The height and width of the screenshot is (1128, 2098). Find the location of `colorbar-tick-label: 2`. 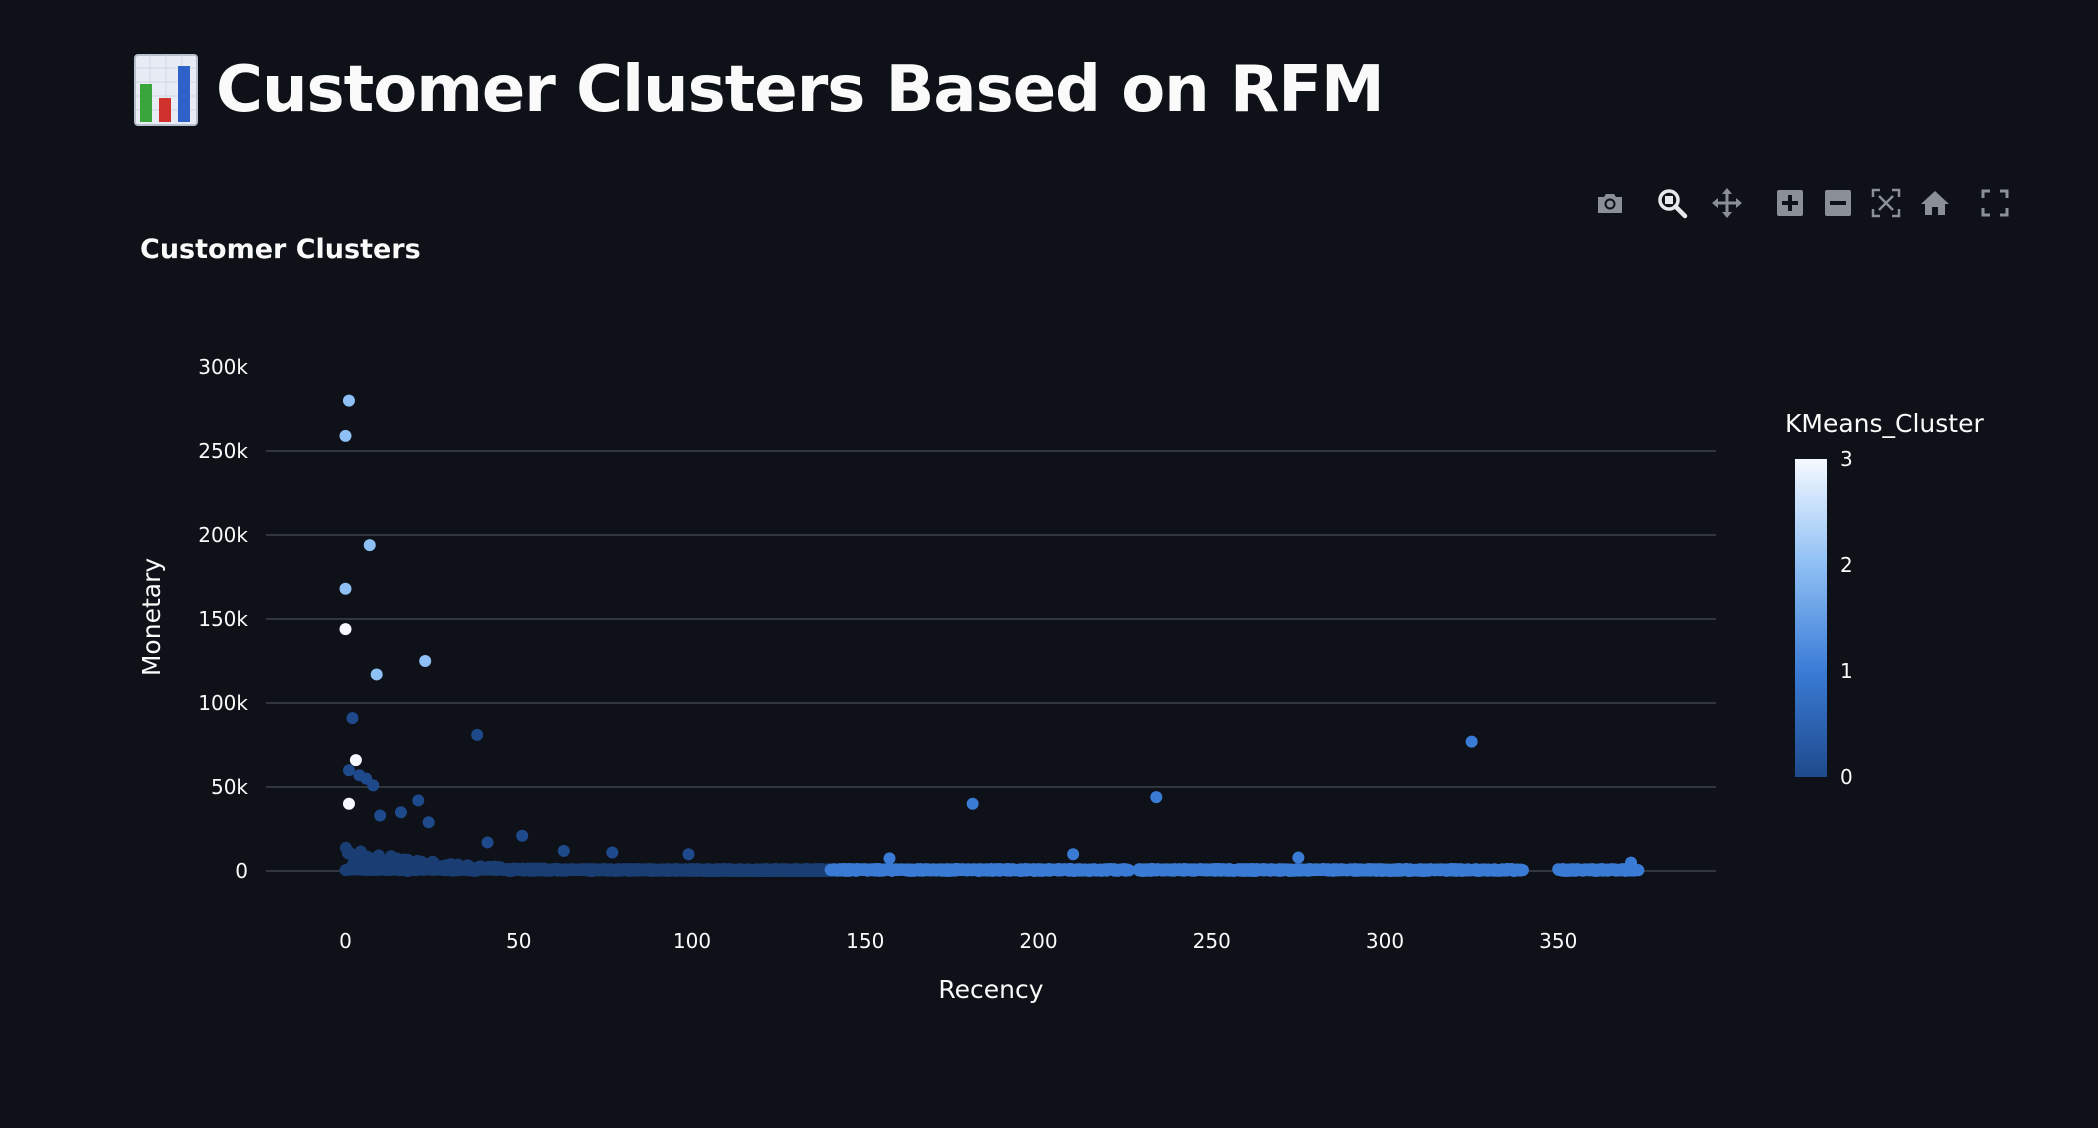

colorbar-tick-label: 2 is located at coordinates (1846, 565).